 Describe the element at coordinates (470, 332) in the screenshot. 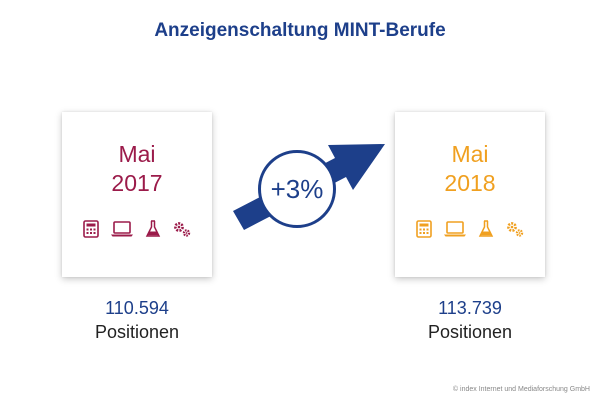

I see `unit-2018: Positionen` at that location.